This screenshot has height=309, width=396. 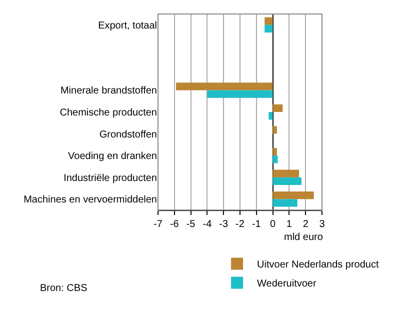 What do you see at coordinates (304, 237) in the screenshot?
I see `x-axis-title: mld euro` at bounding box center [304, 237].